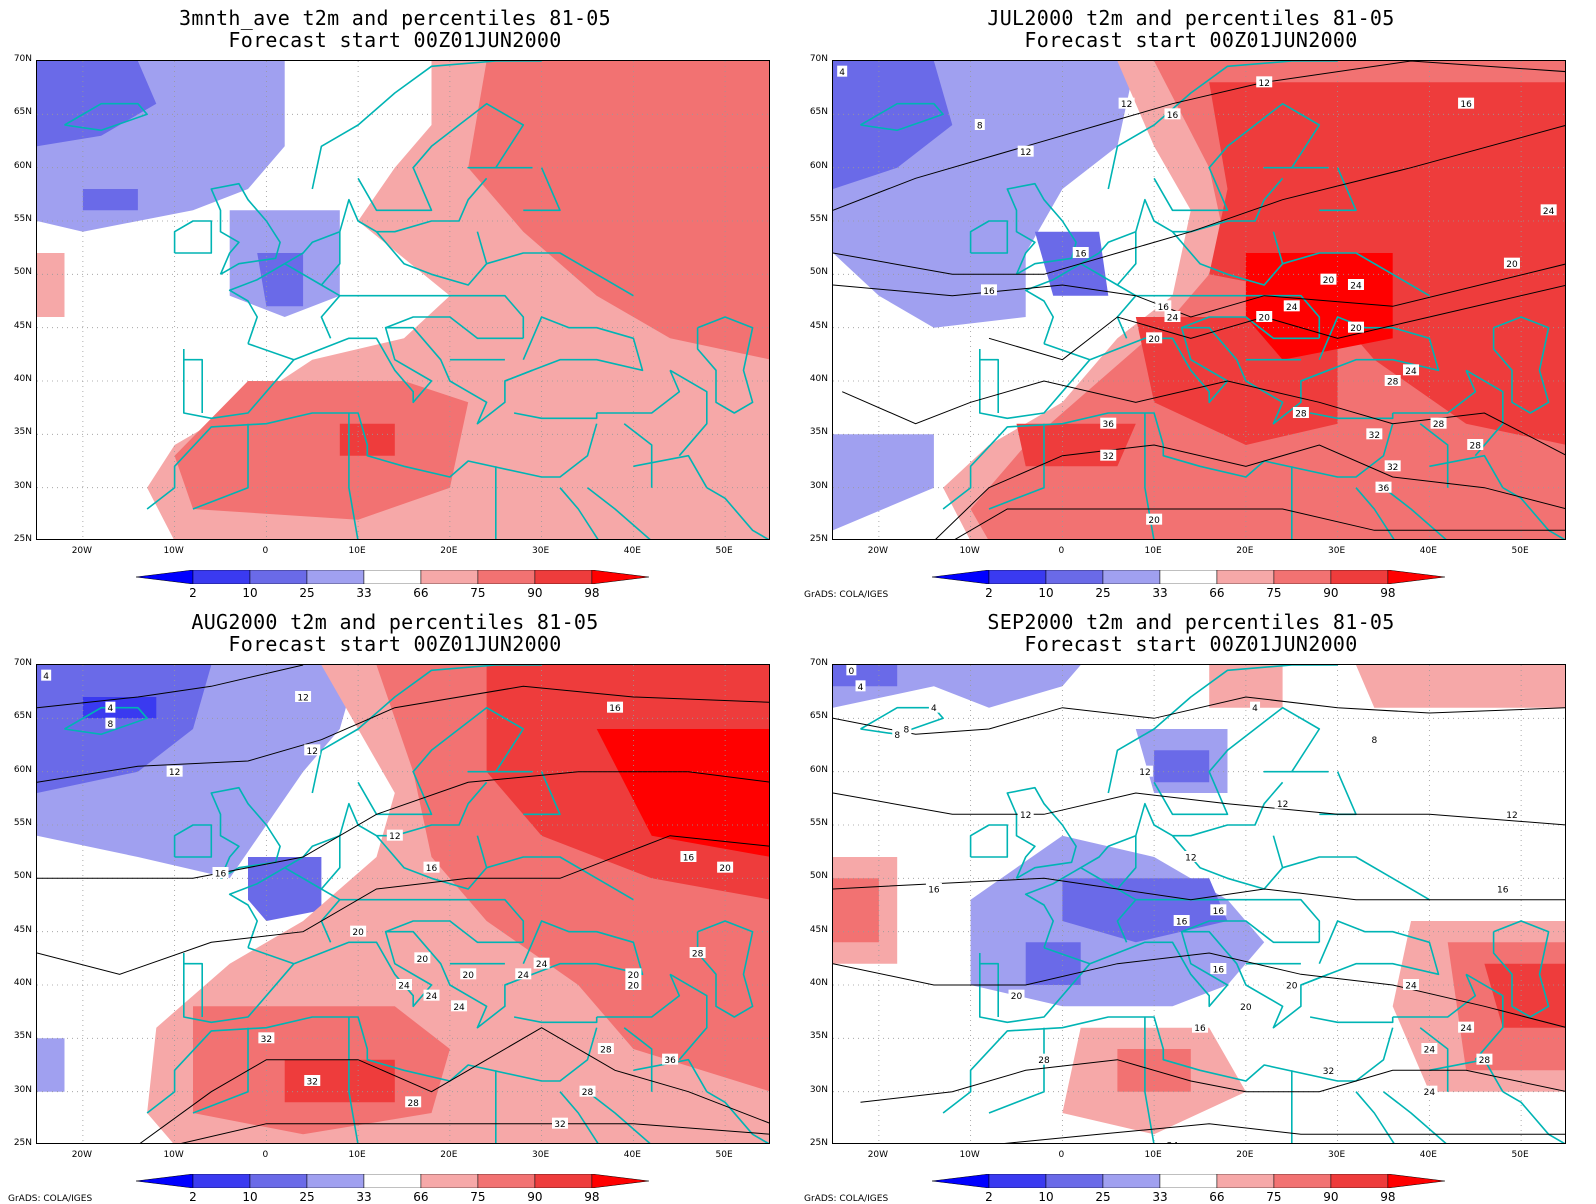 The image size is (1596, 1204). What do you see at coordinates (395, 18) in the screenshot?
I see `panel-title: 3mnth_ave t2m and percentiles 81-05` at bounding box center [395, 18].